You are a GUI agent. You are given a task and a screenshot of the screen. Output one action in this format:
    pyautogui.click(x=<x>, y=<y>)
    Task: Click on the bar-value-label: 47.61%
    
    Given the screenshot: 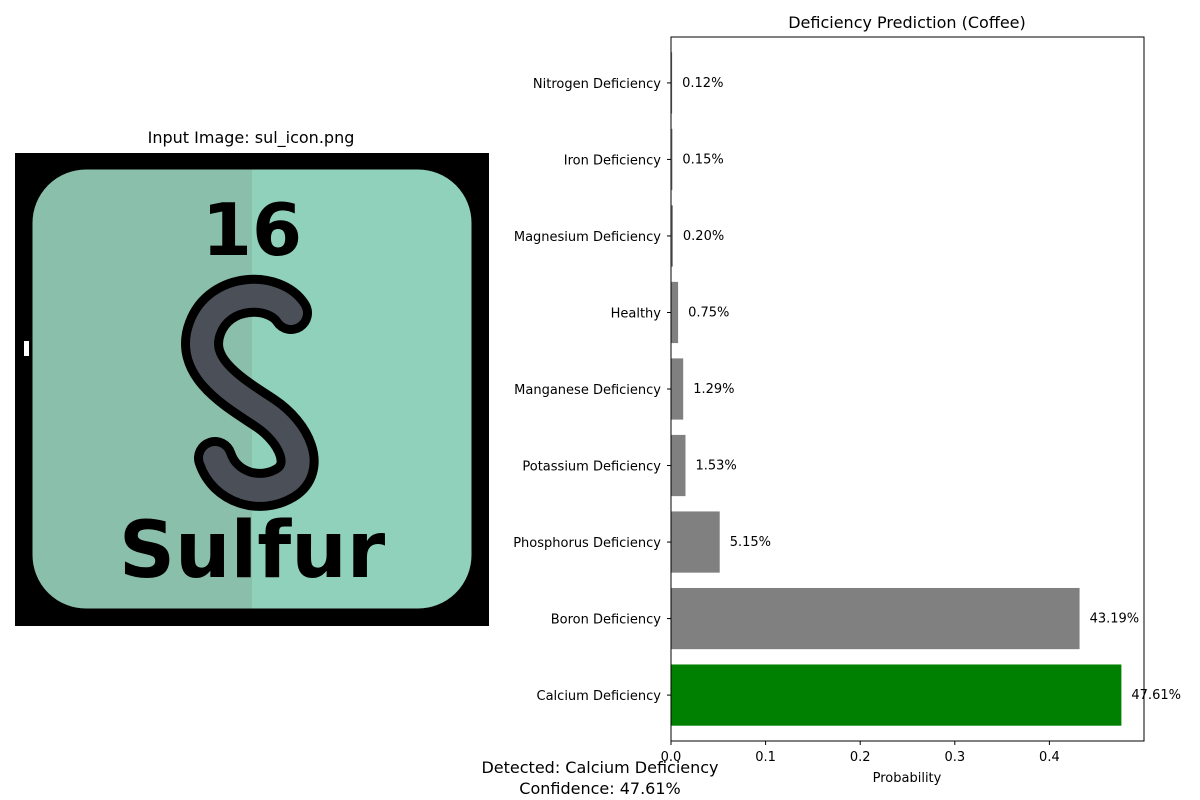 What is the action you would take?
    pyautogui.click(x=1156, y=695)
    